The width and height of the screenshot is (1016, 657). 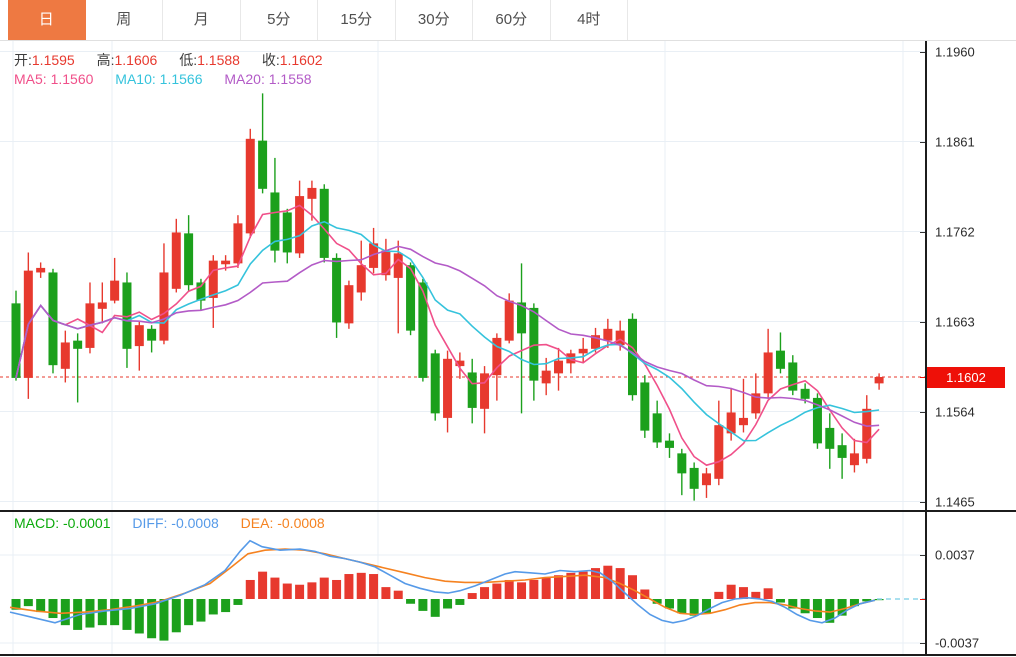 I want to click on diff-value: -0.0008, so click(x=195, y=523).